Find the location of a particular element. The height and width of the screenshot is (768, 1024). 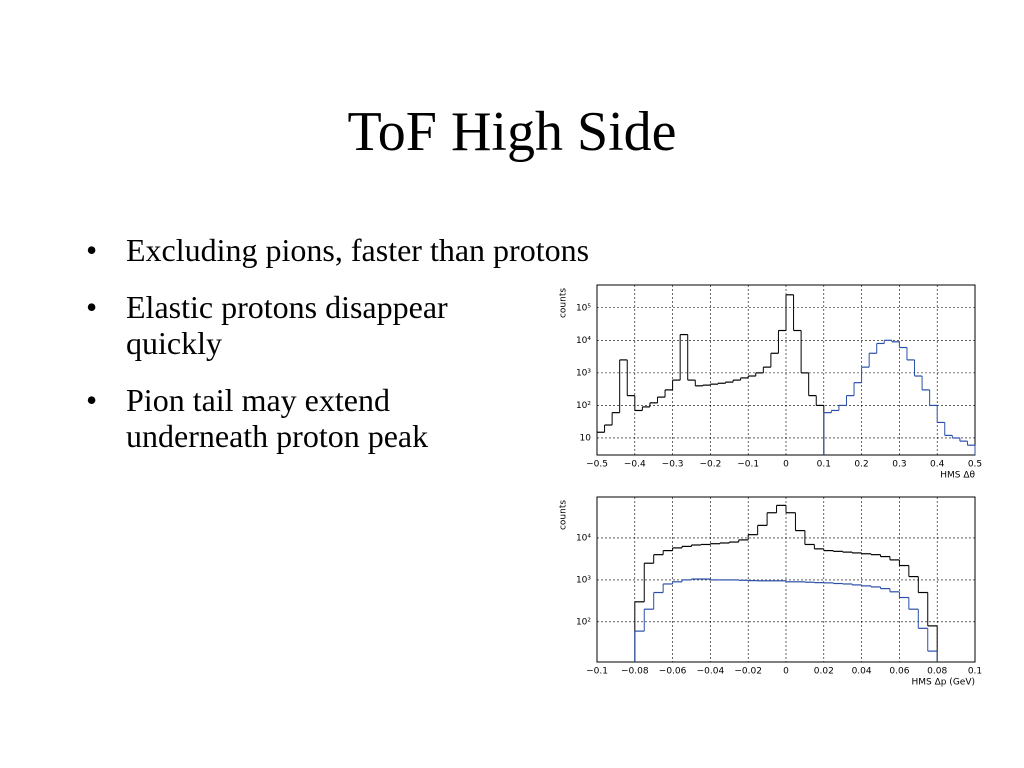

x-tick-label: 0.2 is located at coordinates (861, 465).